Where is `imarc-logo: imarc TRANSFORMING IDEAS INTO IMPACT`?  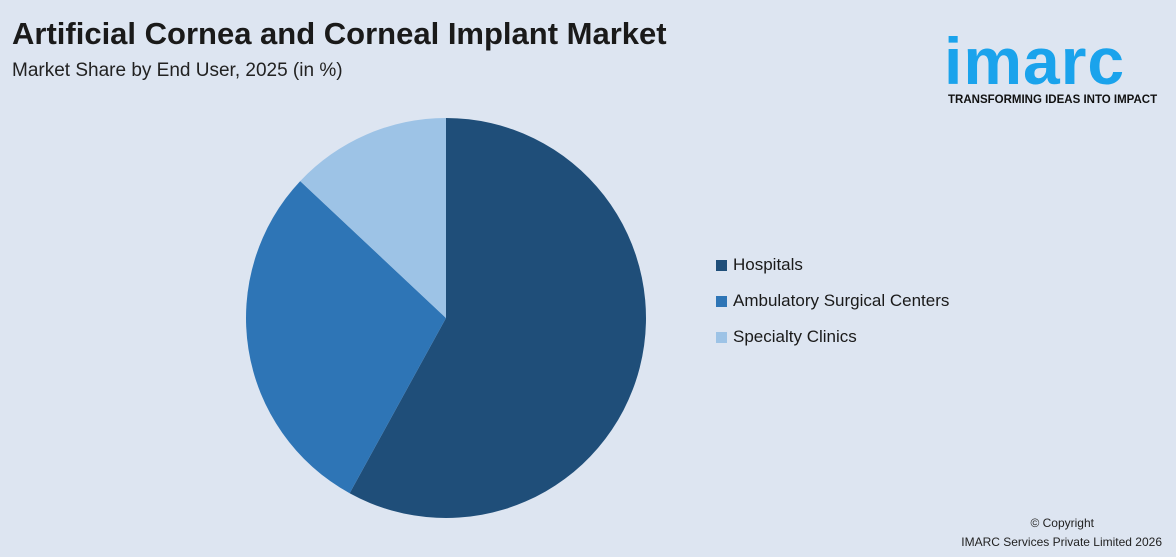 imarc-logo: imarc TRANSFORMING IDEAS INTO IMPACT is located at coordinates (1057, 60).